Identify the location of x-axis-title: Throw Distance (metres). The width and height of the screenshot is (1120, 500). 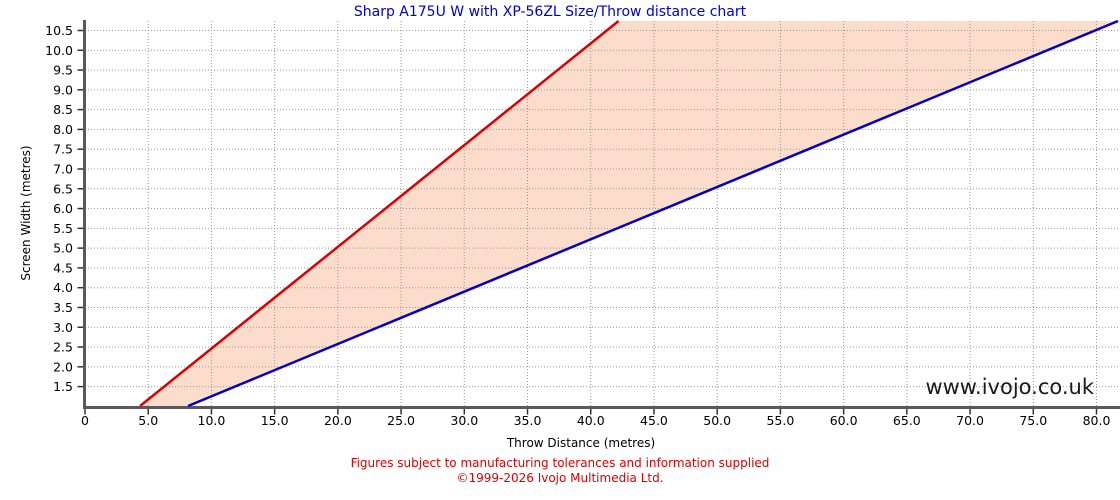
(581, 443).